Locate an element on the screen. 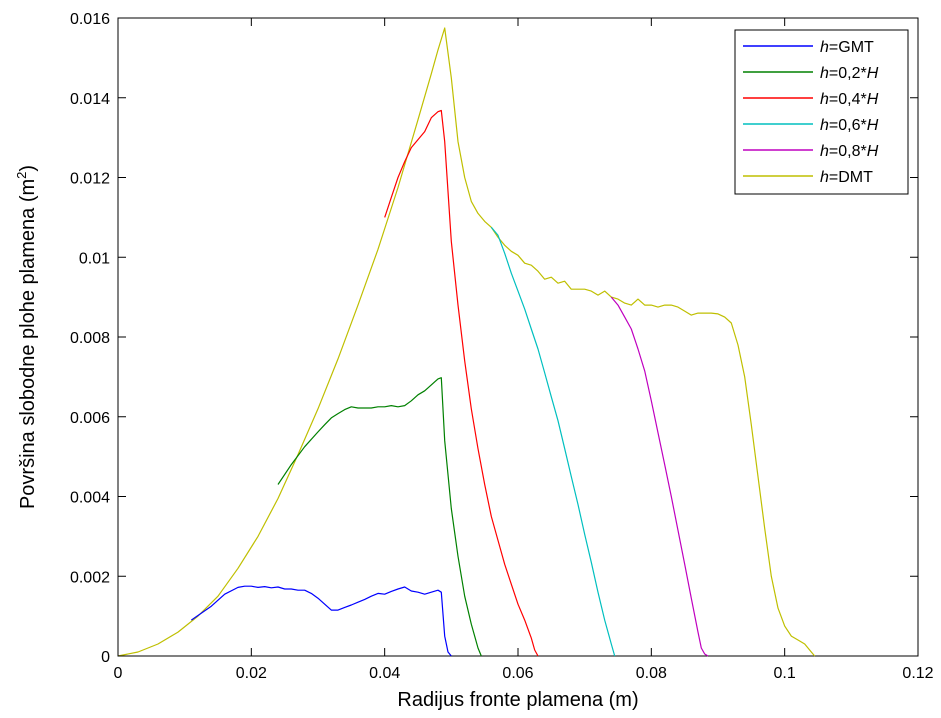  x-tick-label: 0 is located at coordinates (118, 673).